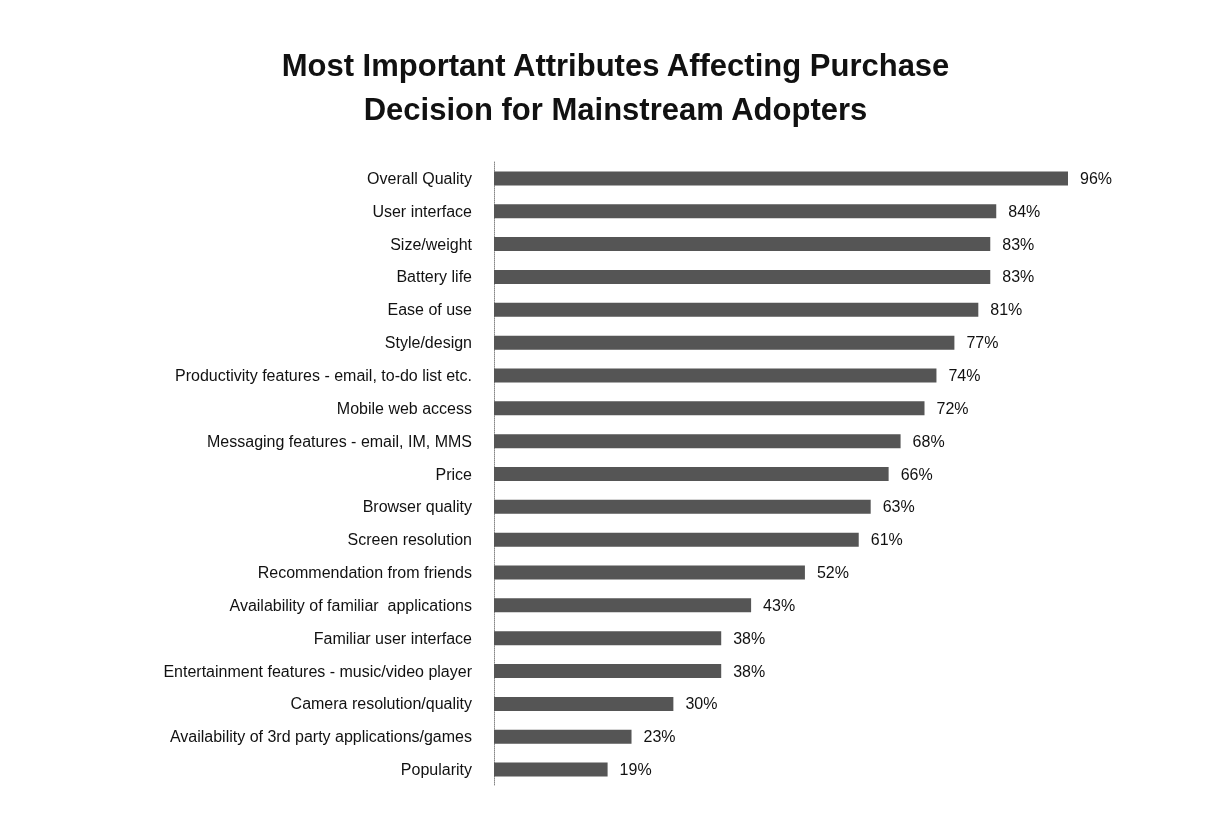  I want to click on chart-title: Most Important Attributes Affecting Purchase Decision for Mainstream Adopters, so click(615, 87).